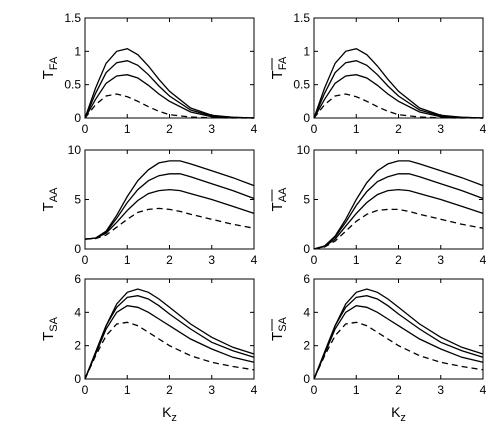 This screenshot has width=489, height=427. I want to click on chart-panel-3: 0 1 2 3 4 0 5 10 TAA, so click(149, 205).